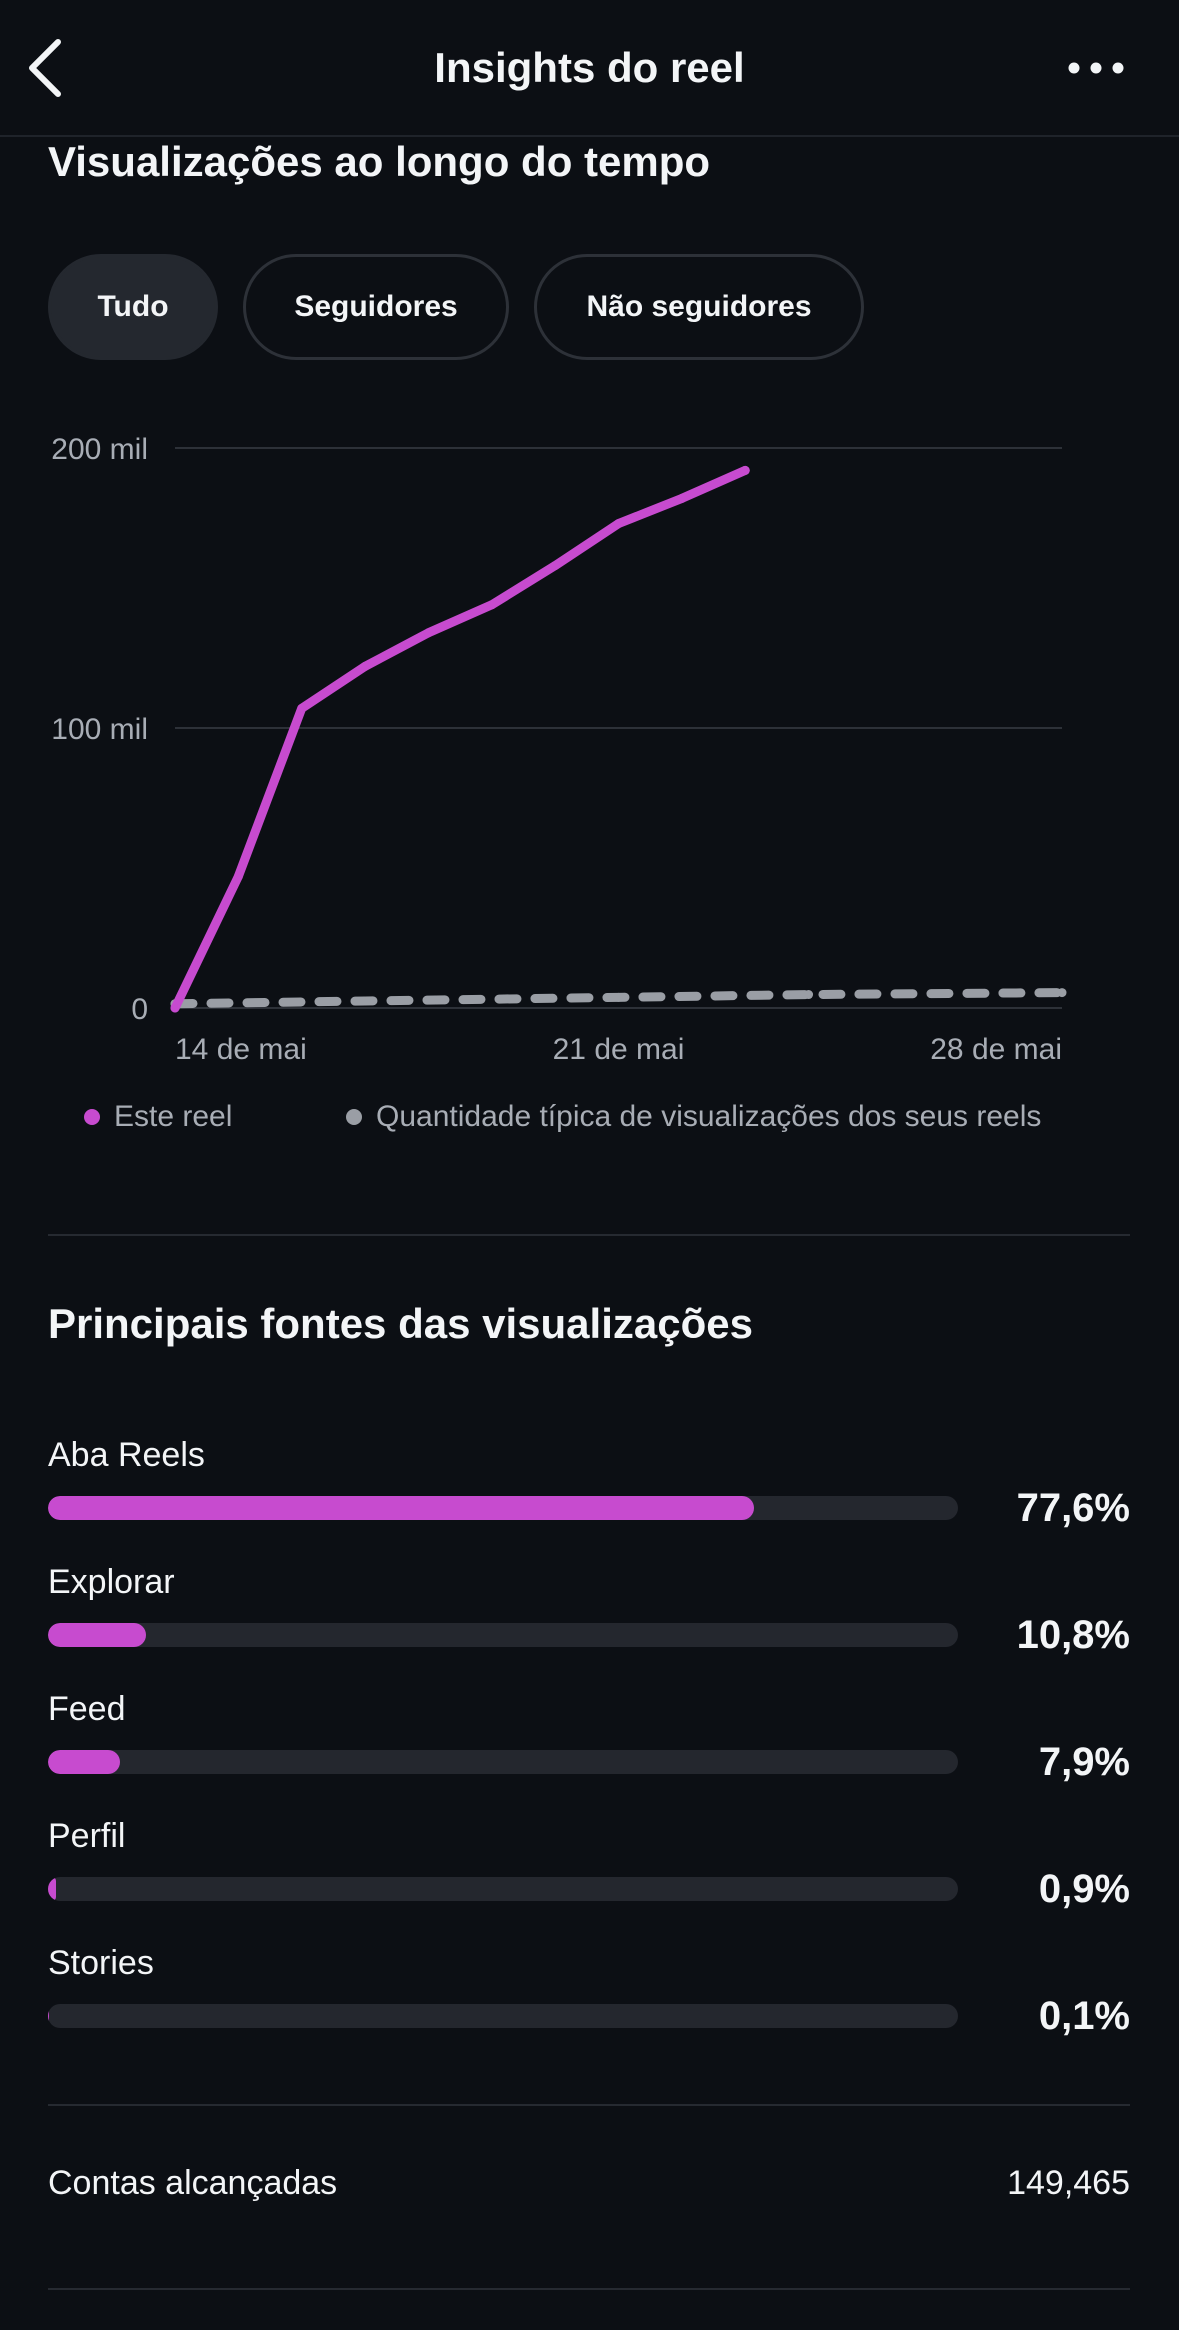 Image resolution: width=1179 pixels, height=2330 pixels. I want to click on chevron-left-icon, so click(46, 68).